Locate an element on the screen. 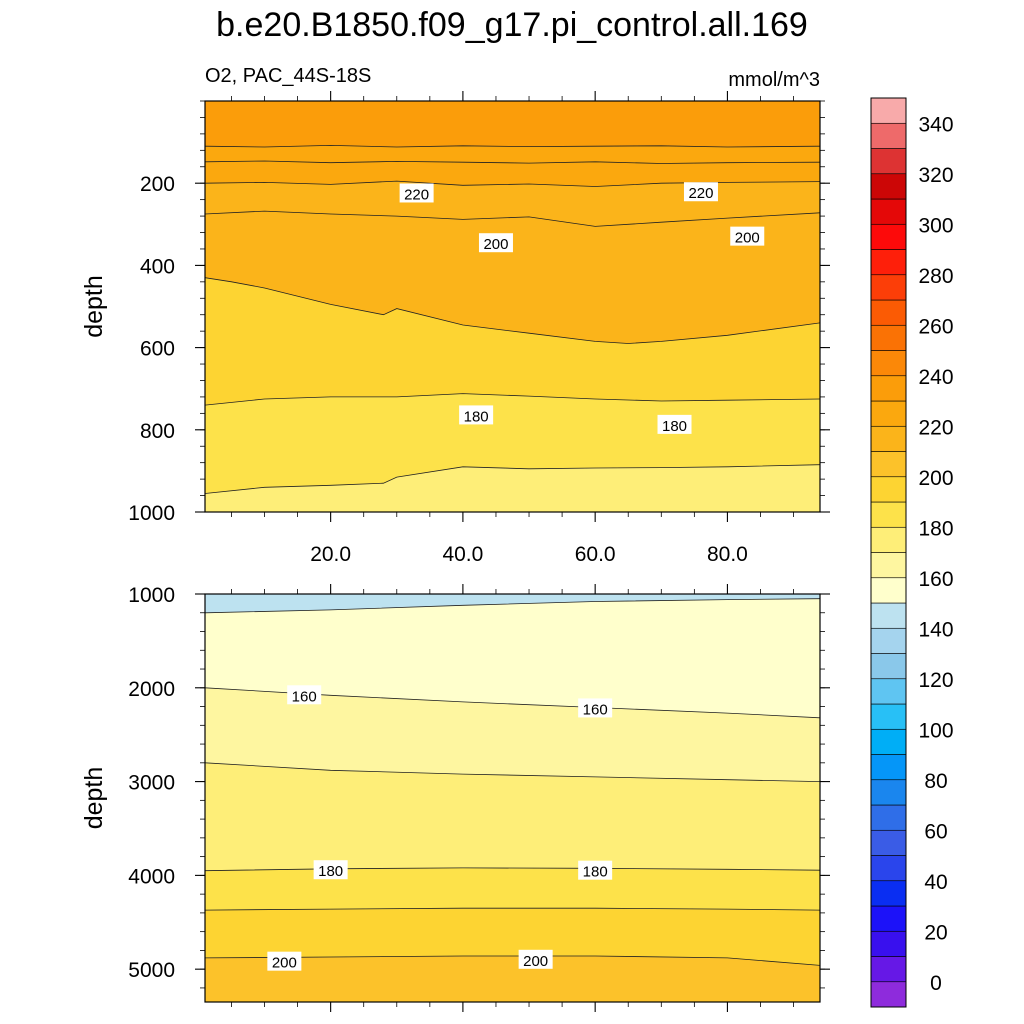 This screenshot has height=1024, width=1024. y-tick-label: 200 is located at coordinates (157, 184).